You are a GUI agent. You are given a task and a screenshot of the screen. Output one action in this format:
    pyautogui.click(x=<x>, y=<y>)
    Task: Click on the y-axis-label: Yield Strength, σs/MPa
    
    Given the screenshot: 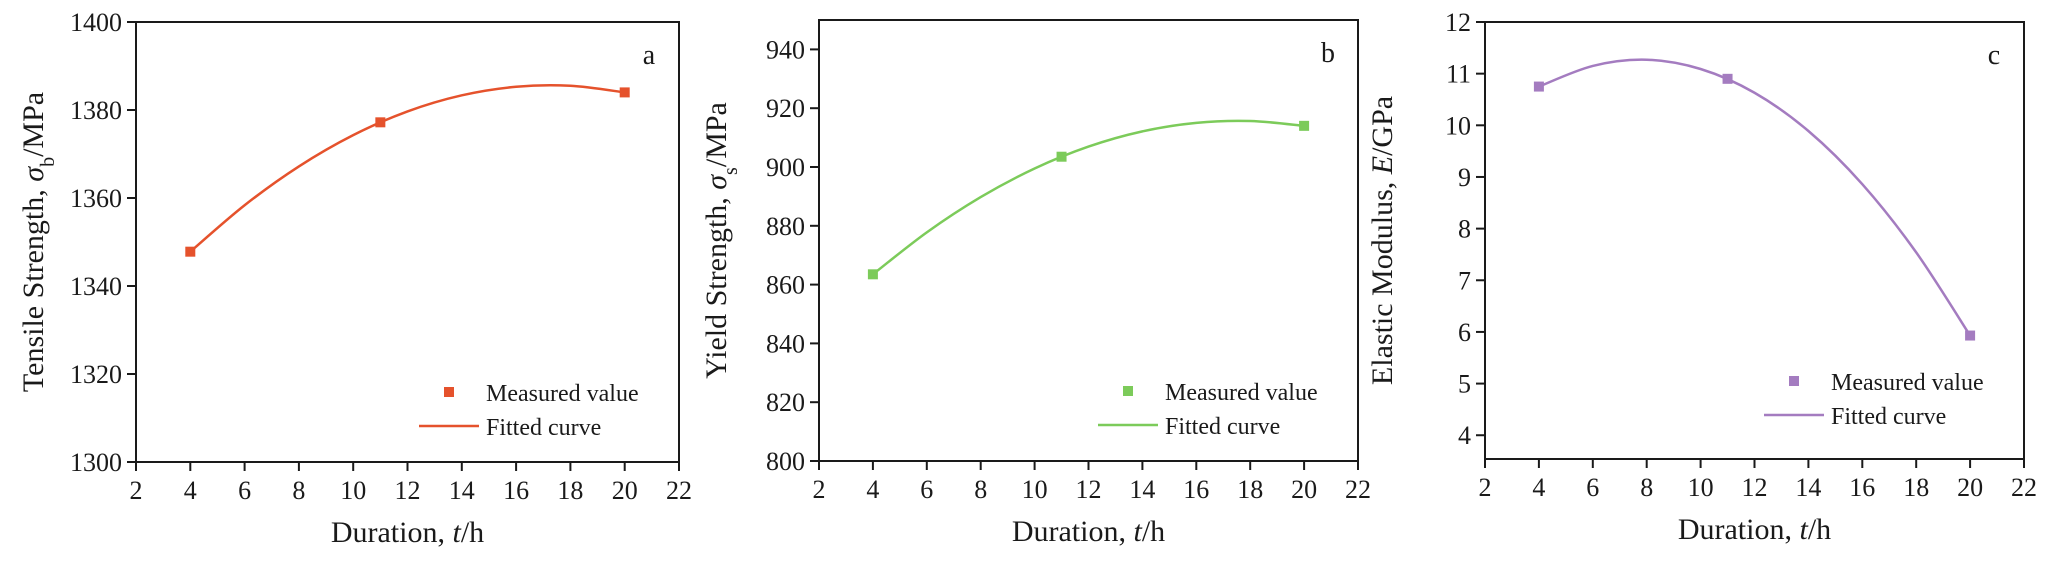 What is the action you would take?
    pyautogui.click(x=721, y=240)
    